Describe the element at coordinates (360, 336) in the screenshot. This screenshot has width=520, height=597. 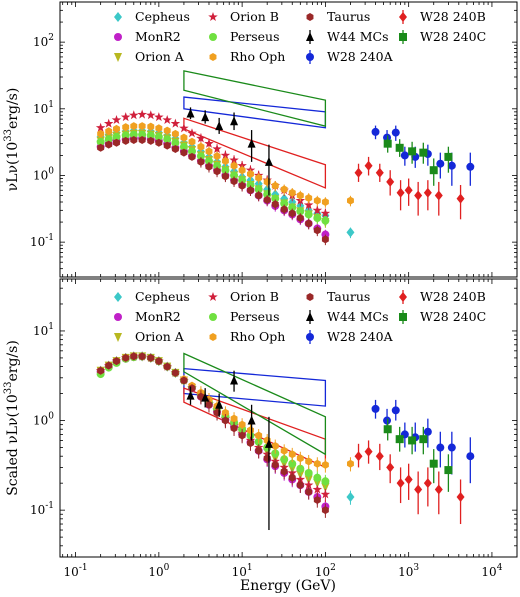
I see `bottom-legend-label: W28 240A` at that location.